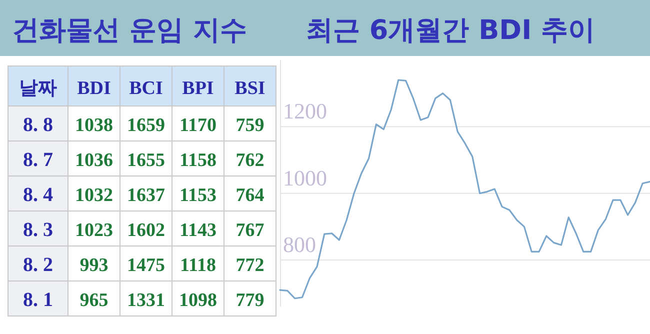 Image resolution: width=650 pixels, height=334 pixels. What do you see at coordinates (129, 30) in the screenshot?
I see `chart-title: 건화물선 운임 지수` at bounding box center [129, 30].